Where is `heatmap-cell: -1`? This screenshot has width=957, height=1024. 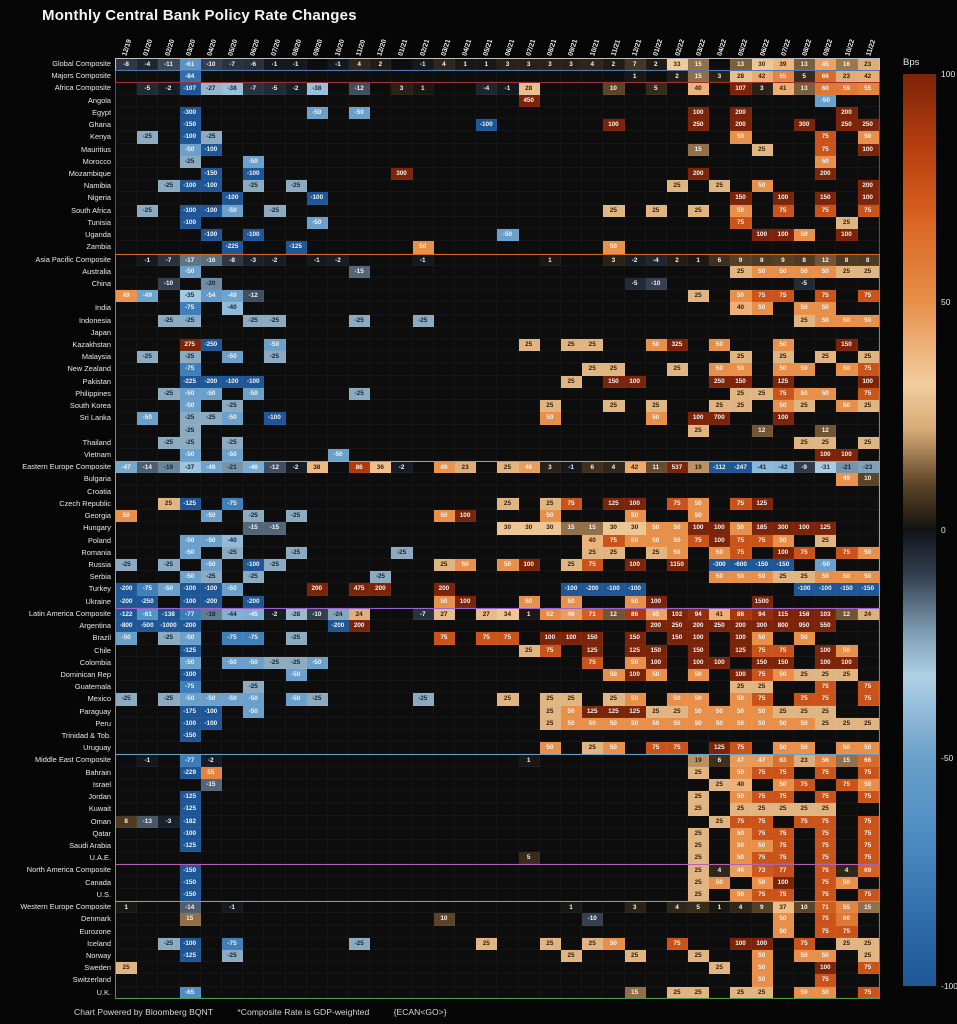 heatmap-cell: -1 is located at coordinates (317, 260).